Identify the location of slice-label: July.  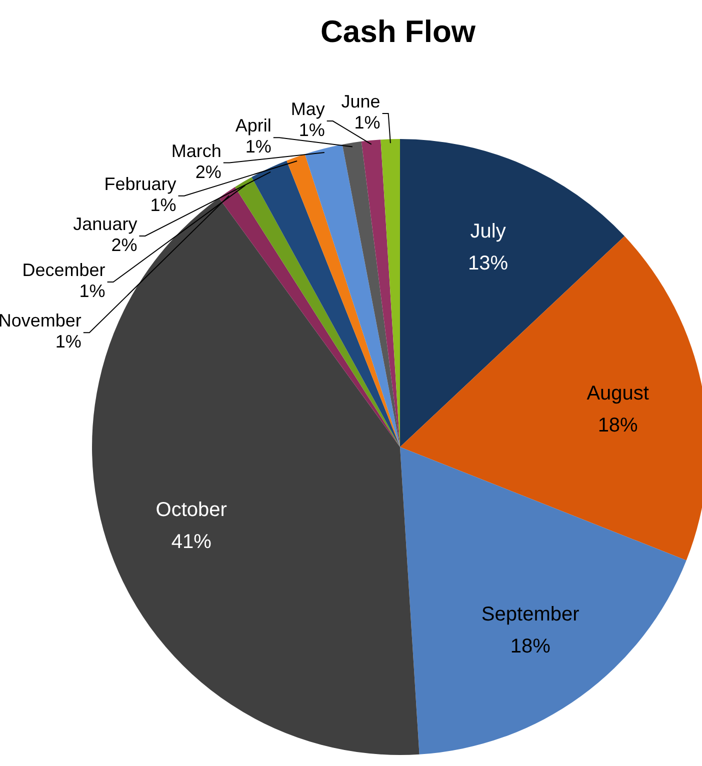
(488, 231).